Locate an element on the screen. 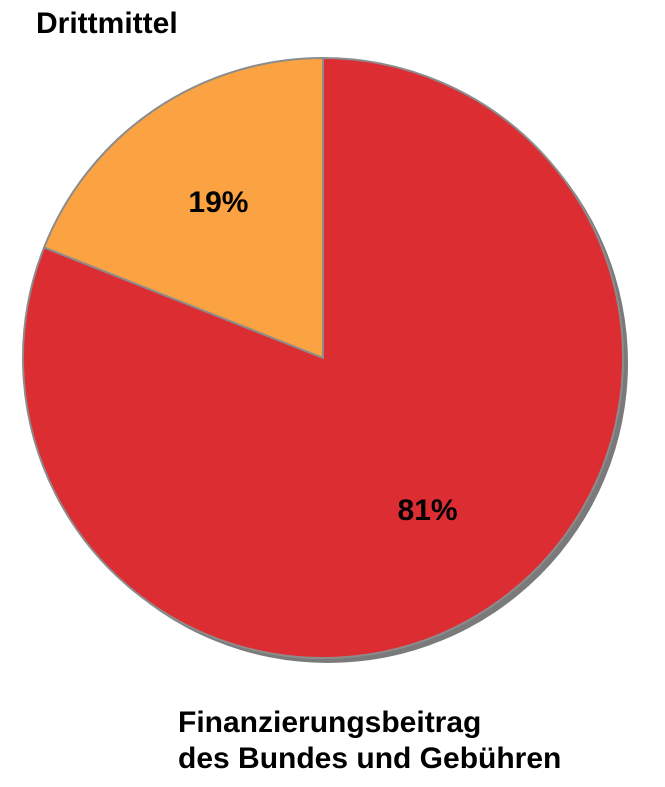  value-label-bund: 81% is located at coordinates (428, 510).